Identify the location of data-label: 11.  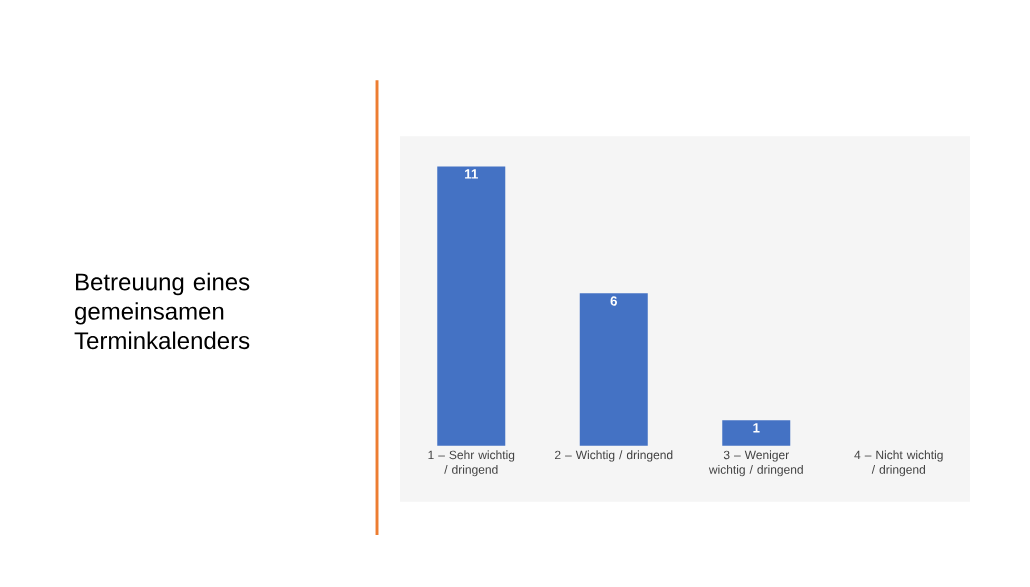
(471, 174).